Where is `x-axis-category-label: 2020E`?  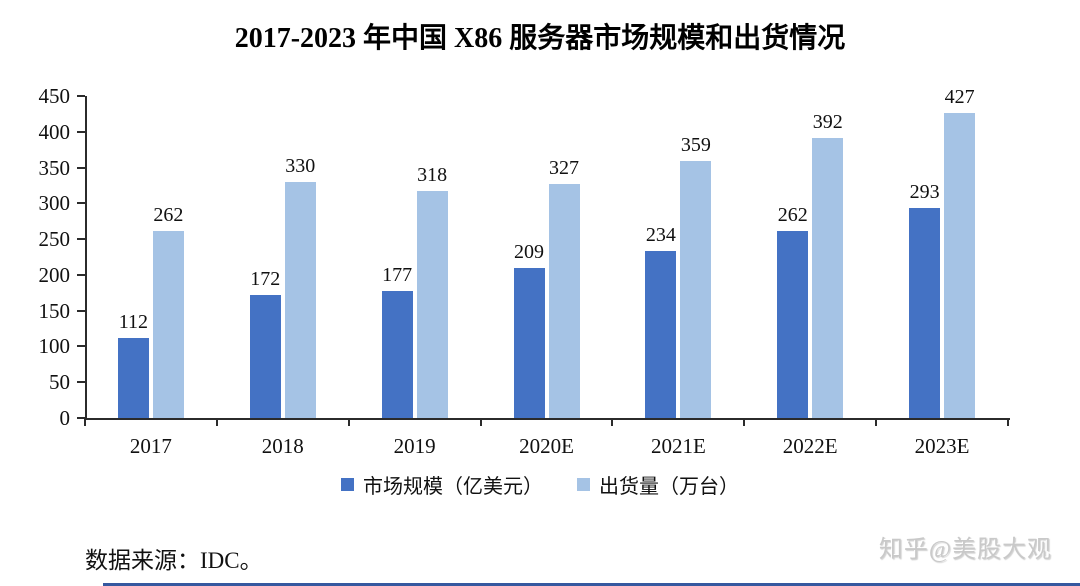 x-axis-category-label: 2020E is located at coordinates (546, 446).